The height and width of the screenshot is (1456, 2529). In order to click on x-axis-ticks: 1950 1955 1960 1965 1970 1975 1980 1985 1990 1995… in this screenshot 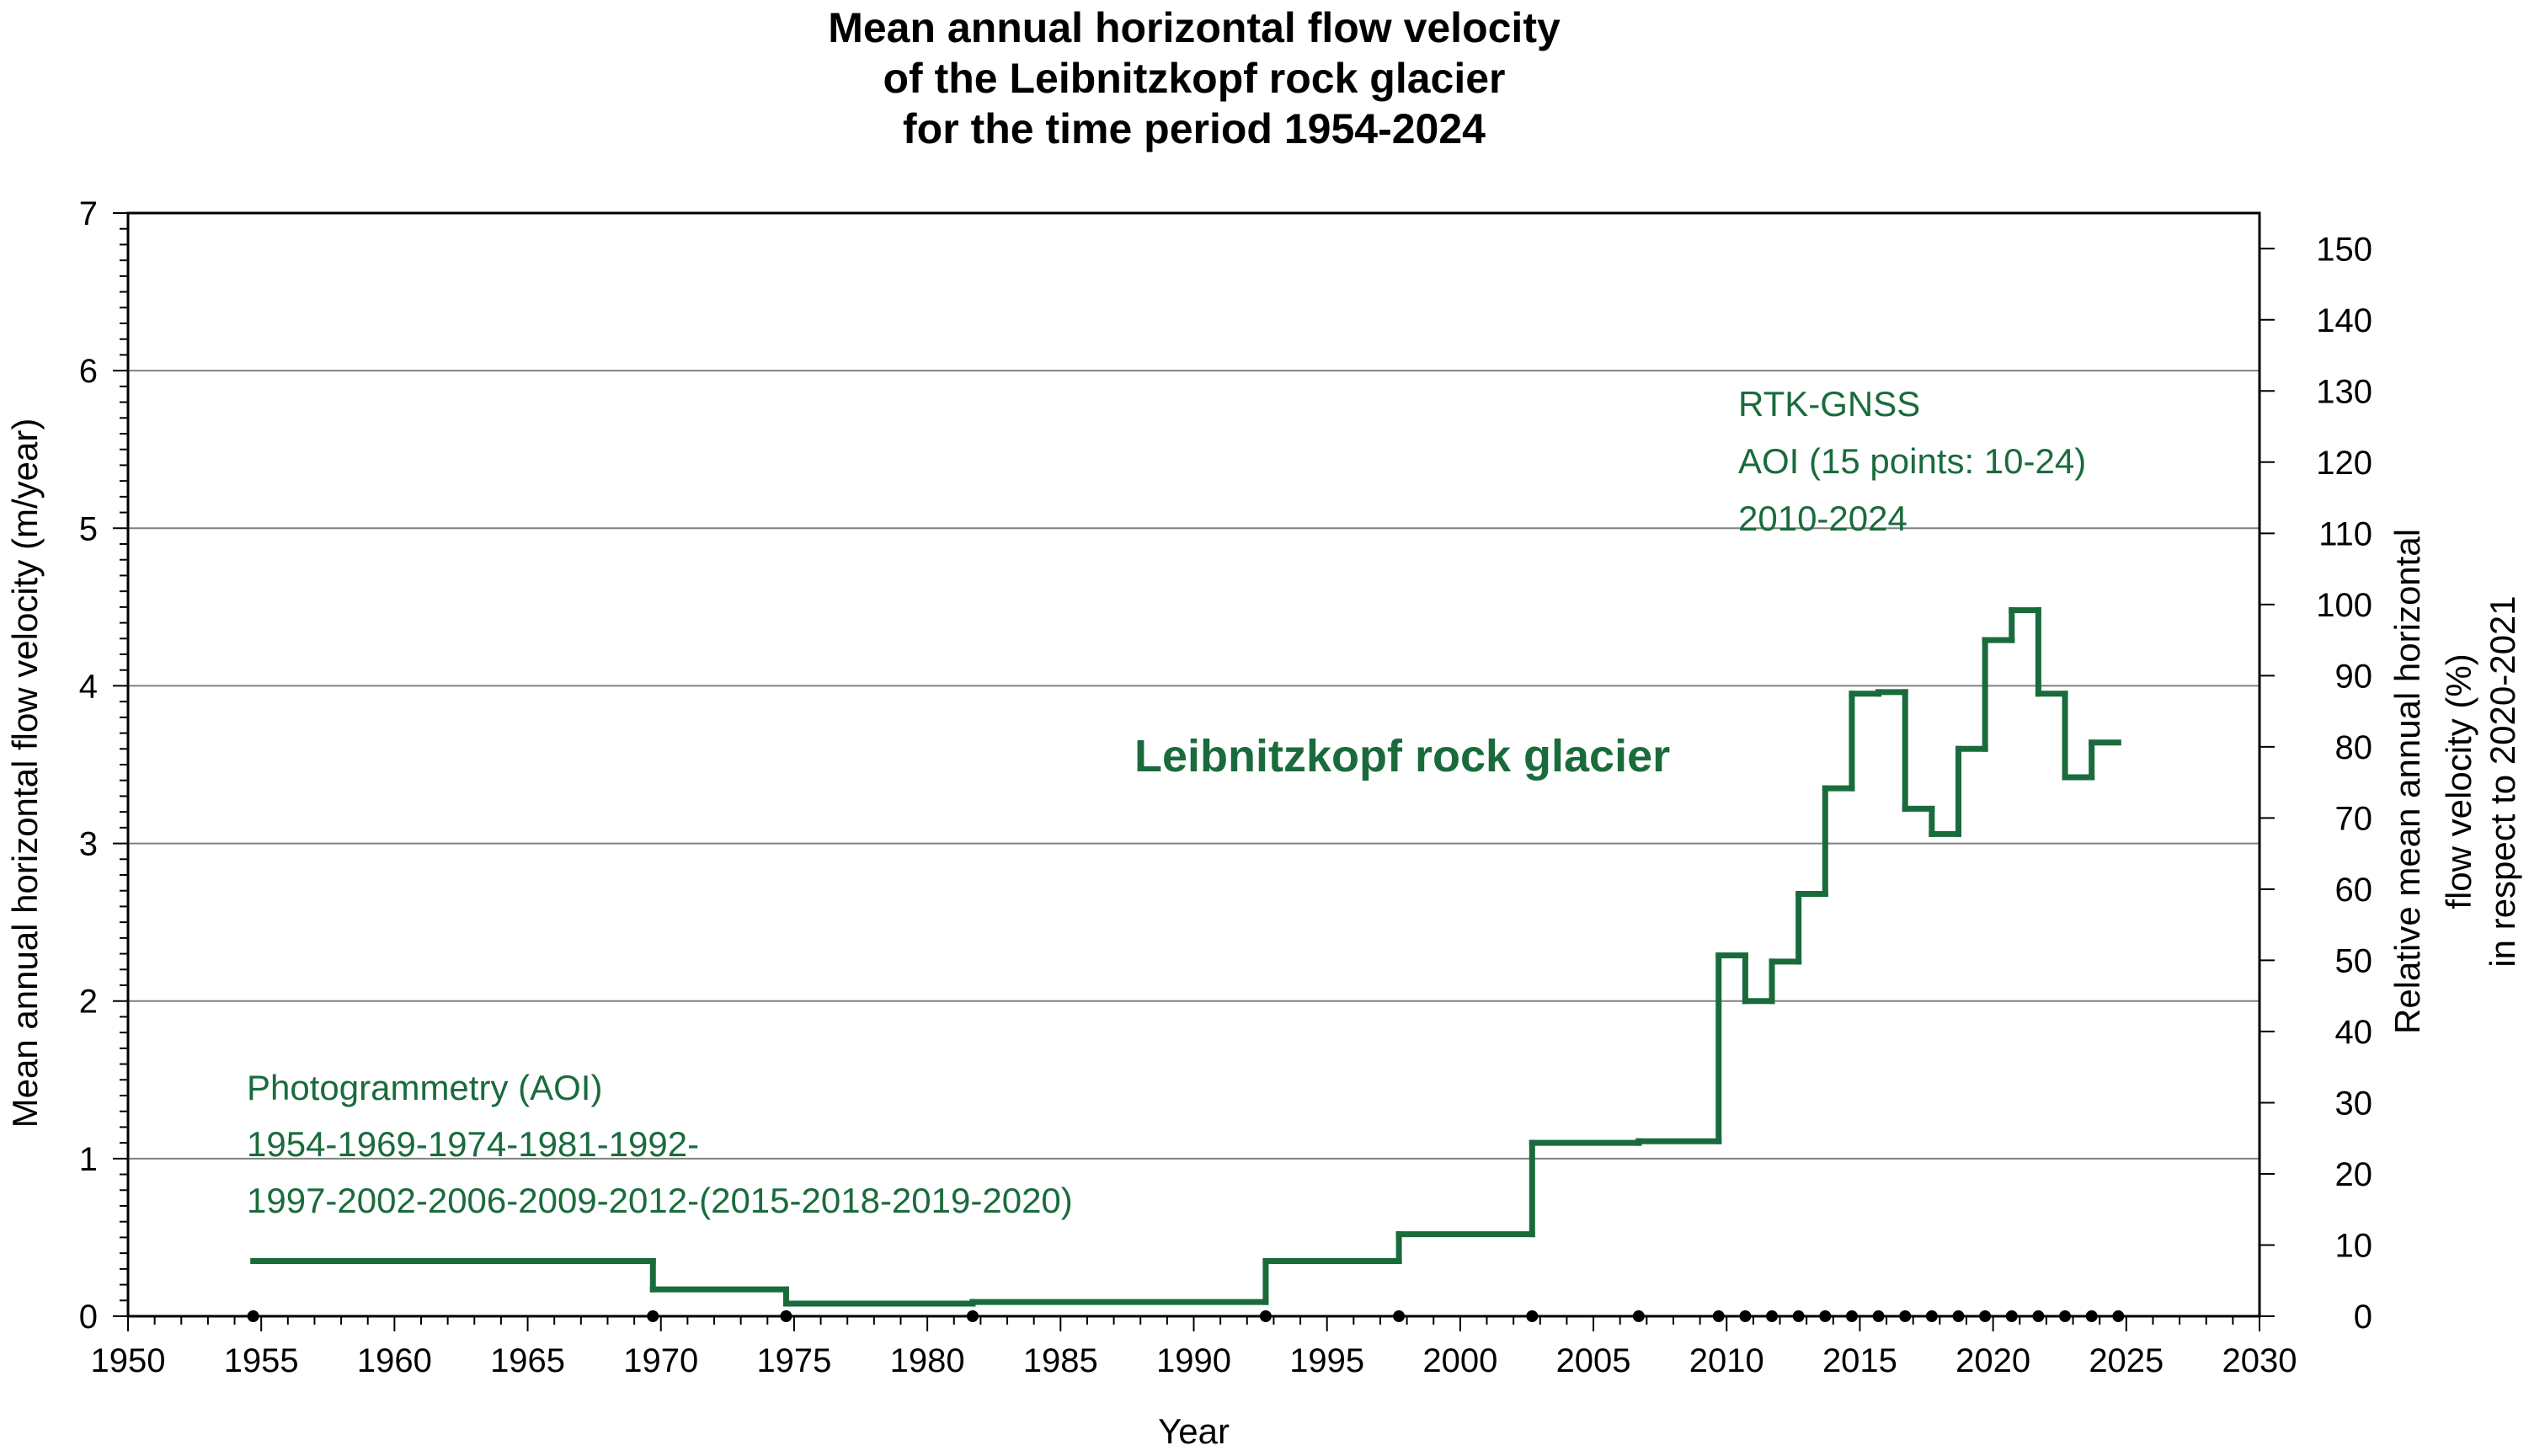, I will do `click(1194, 1347)`.